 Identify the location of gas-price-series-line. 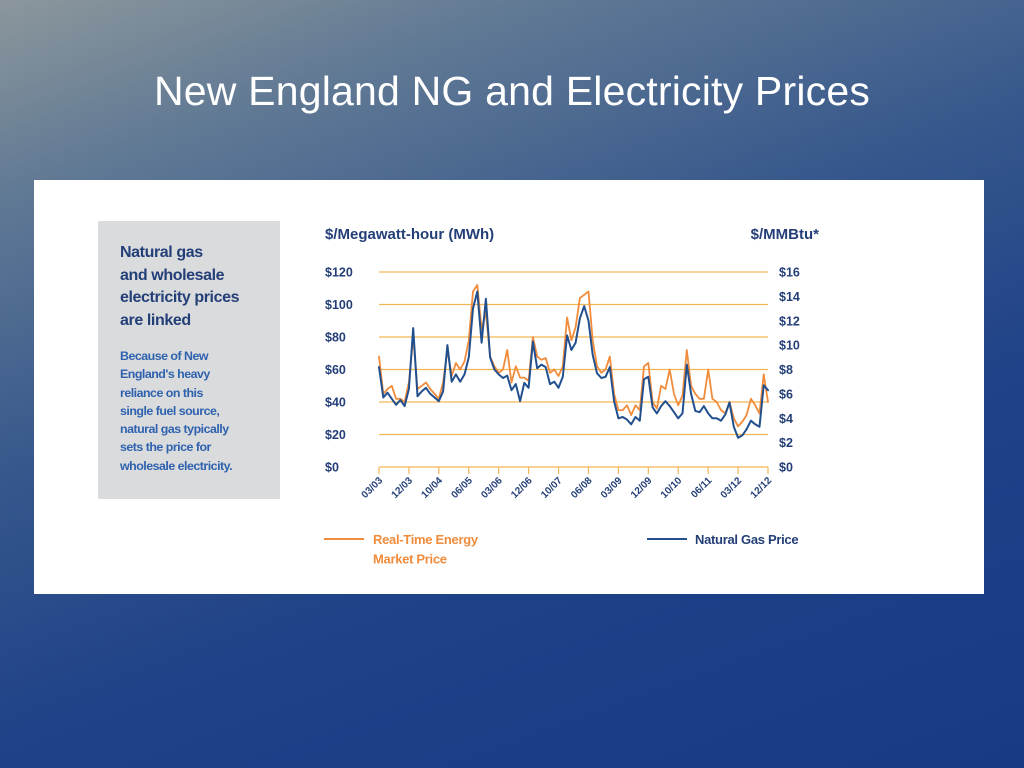
(573, 364).